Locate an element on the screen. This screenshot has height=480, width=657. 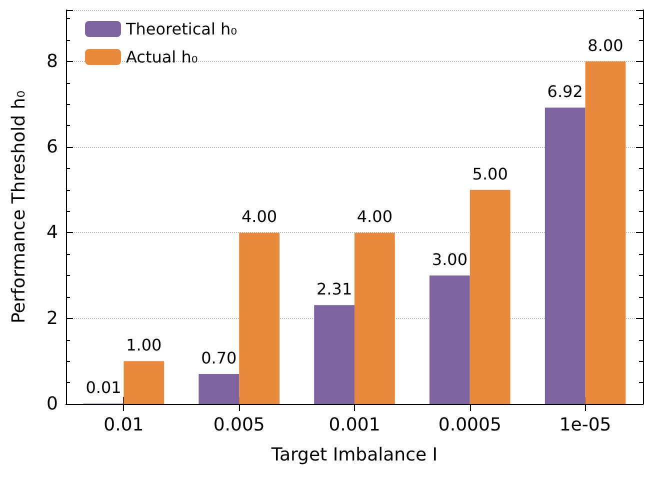
data-label: 5.00 is located at coordinates (490, 174).